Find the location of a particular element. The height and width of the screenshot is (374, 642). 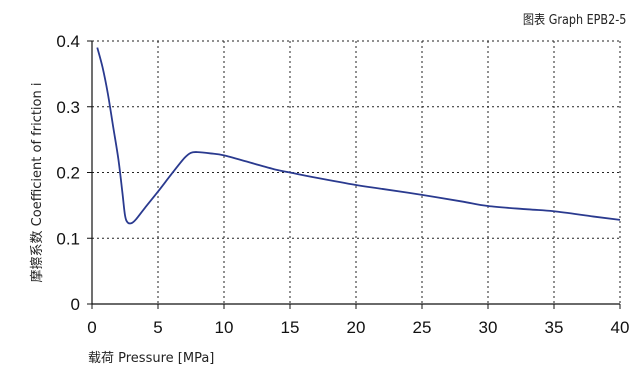

x-tick-label: 20 is located at coordinates (356, 327).